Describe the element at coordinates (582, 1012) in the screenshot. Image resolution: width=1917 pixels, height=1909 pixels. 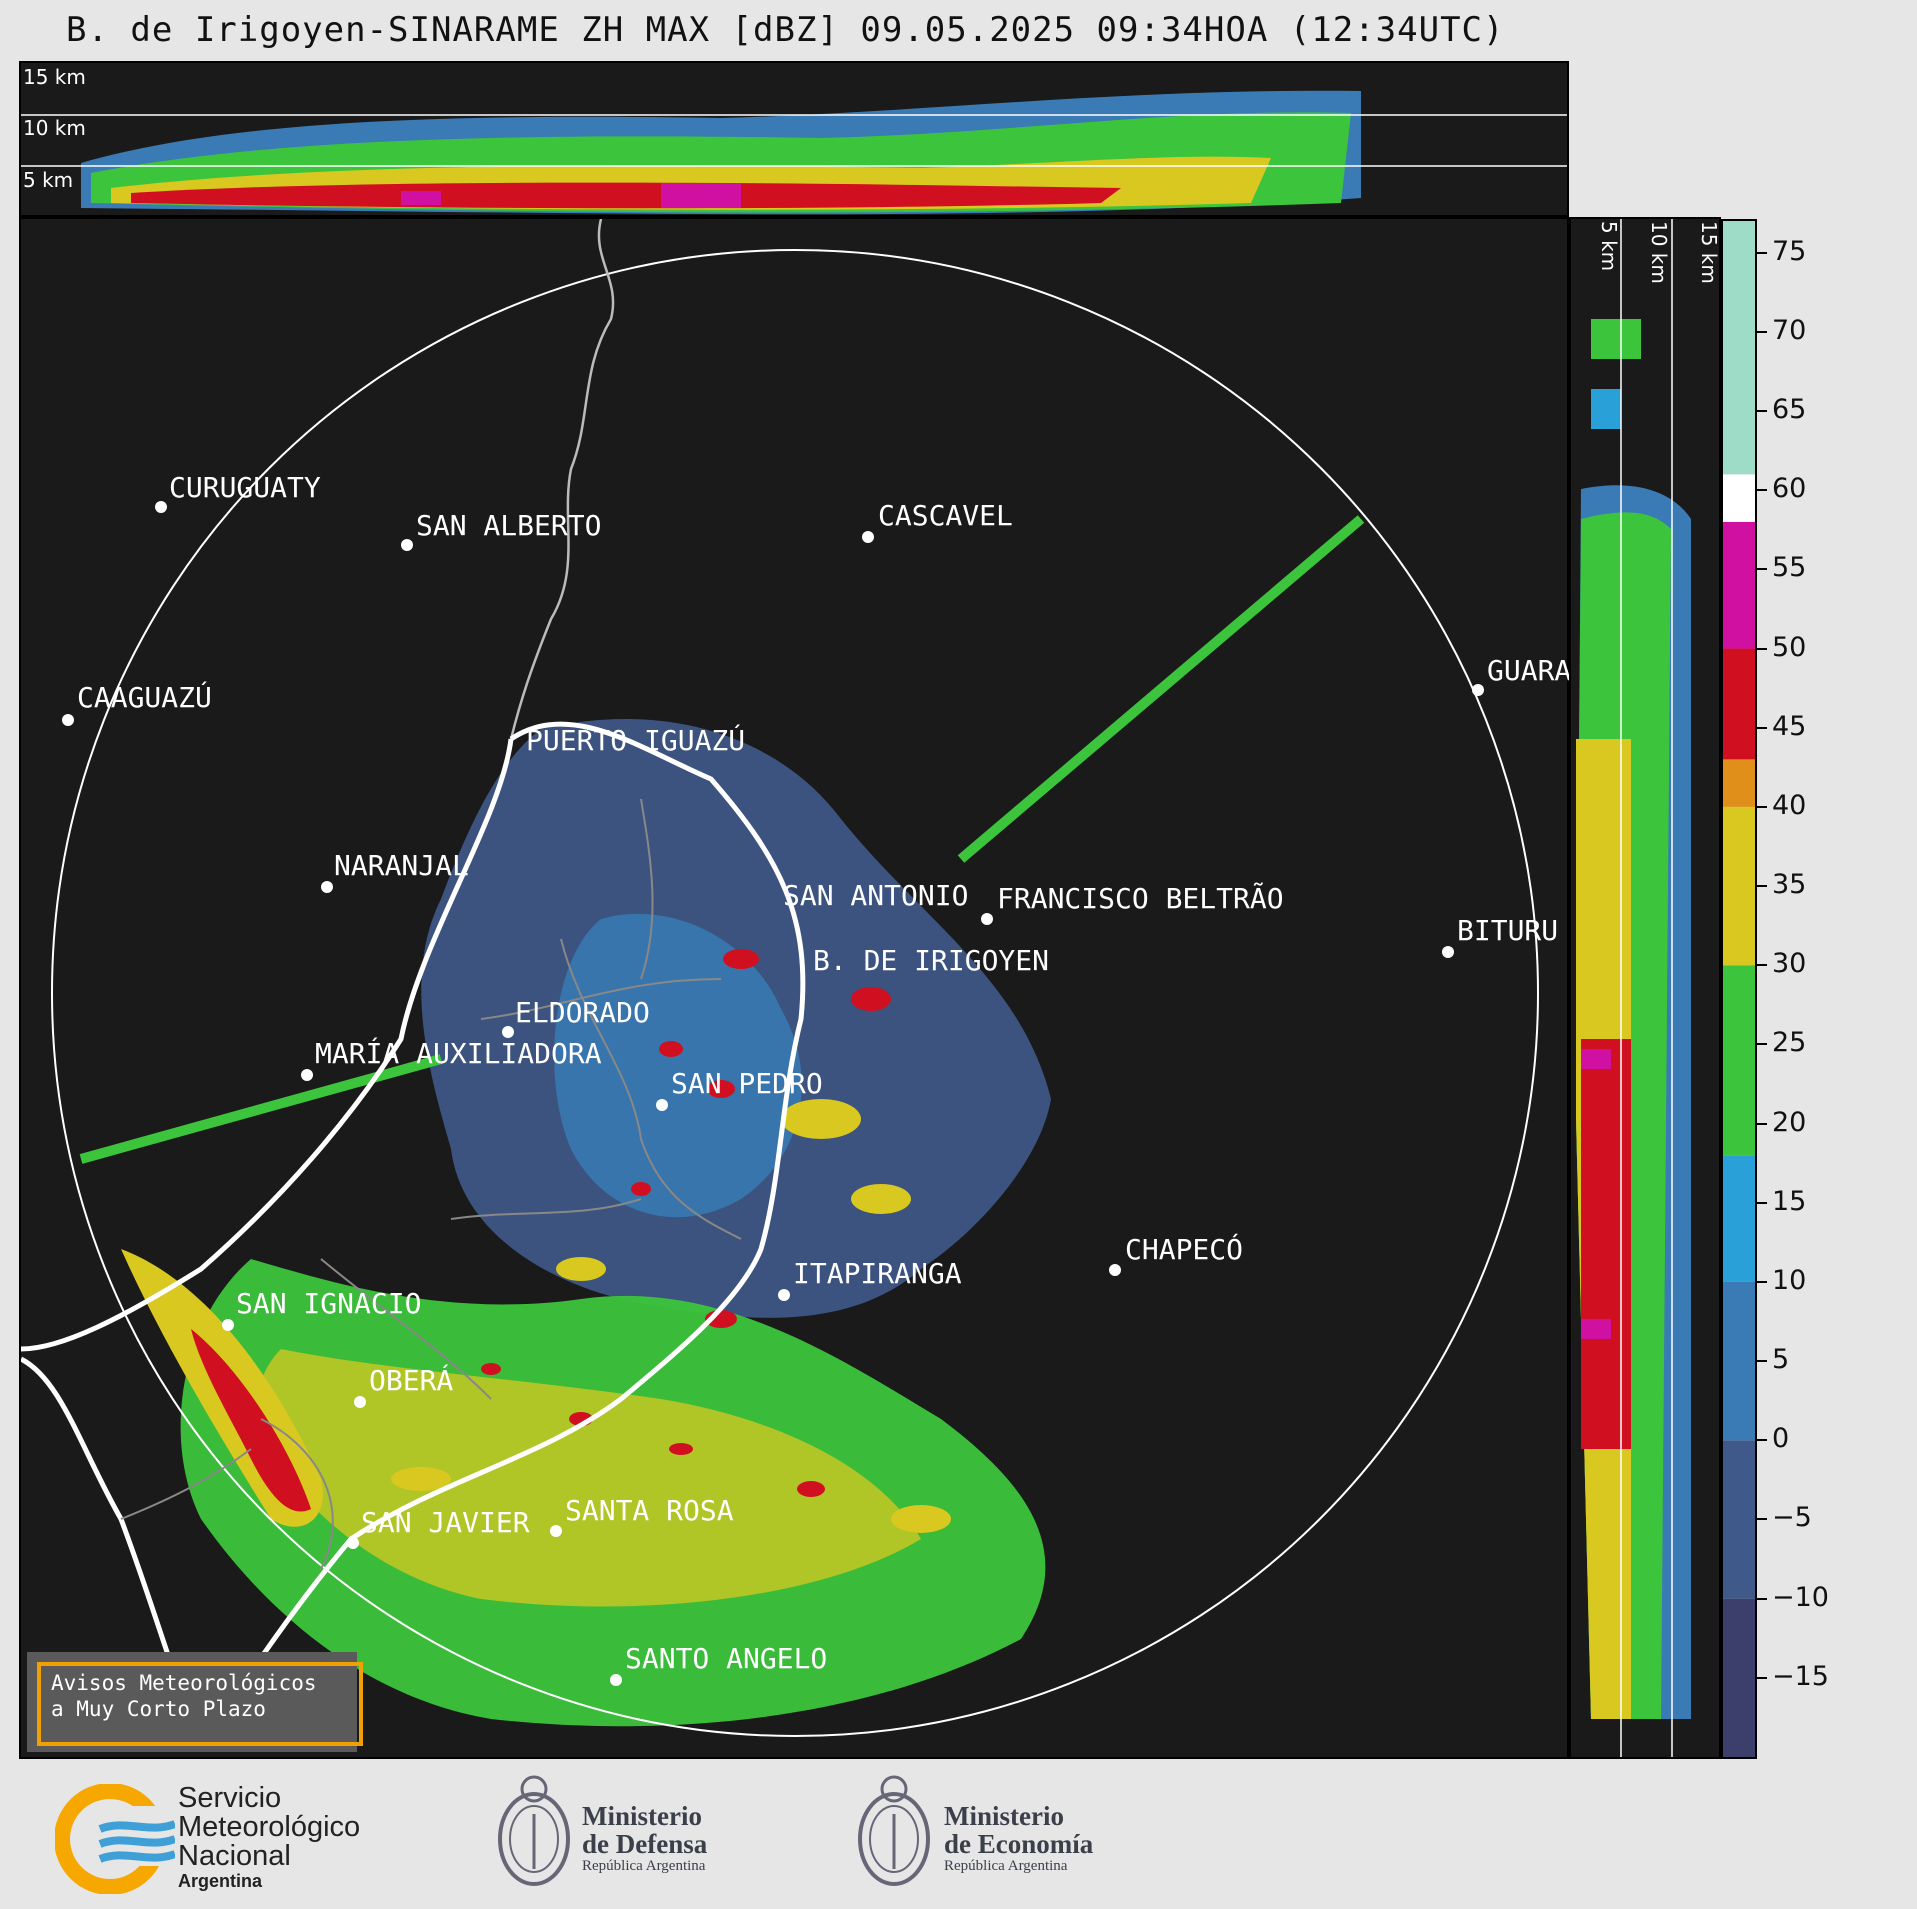
I see `city-label-eldorado: ELDORADO` at that location.